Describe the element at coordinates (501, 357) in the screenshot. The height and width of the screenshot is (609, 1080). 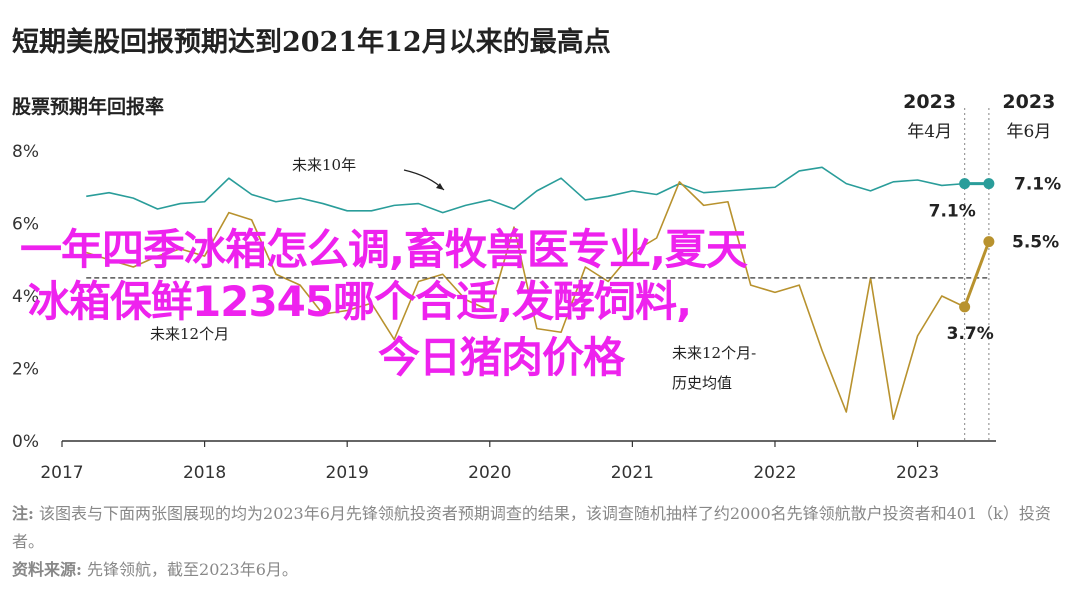
I see `overlay-text-line-3: 今日猪肉价格` at that location.